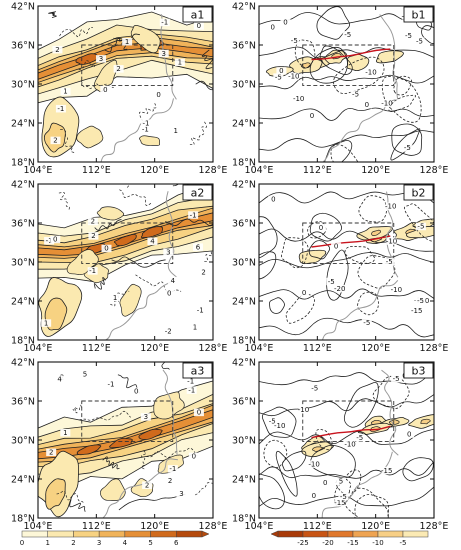  Describe the element at coordinates (419, 15) in the screenshot. I see `panel-label-b1: b1` at that location.